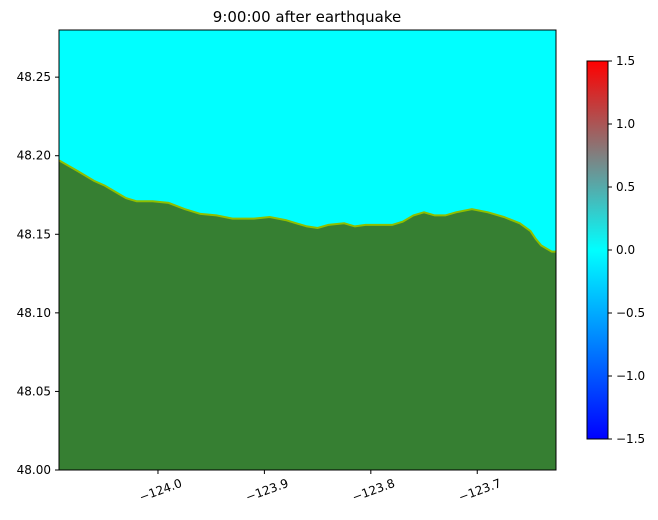 The width and height of the screenshot is (658, 520). I want to click on coastline, so click(307, 206).